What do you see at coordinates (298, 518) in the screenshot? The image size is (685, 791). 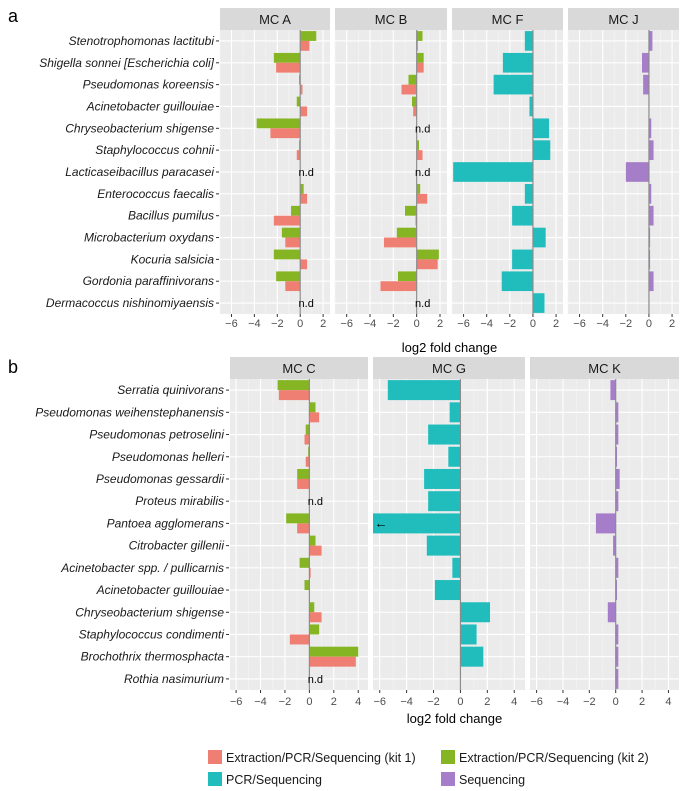 I see `bar-kit2-pantoea-agglomerans` at bounding box center [298, 518].